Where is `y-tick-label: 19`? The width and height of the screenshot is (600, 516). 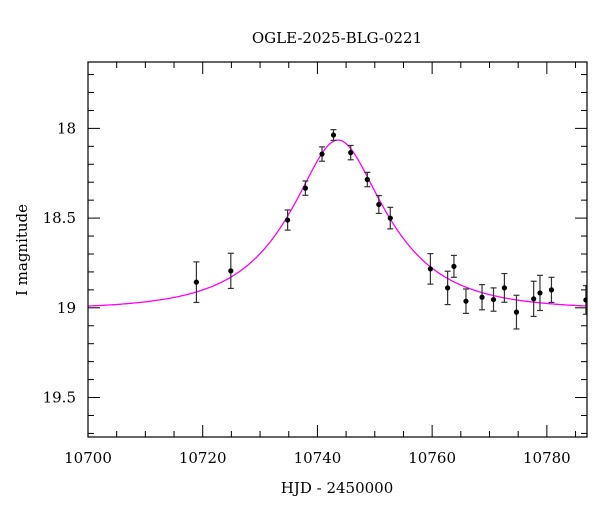
y-tick-label: 19 is located at coordinates (66, 308).